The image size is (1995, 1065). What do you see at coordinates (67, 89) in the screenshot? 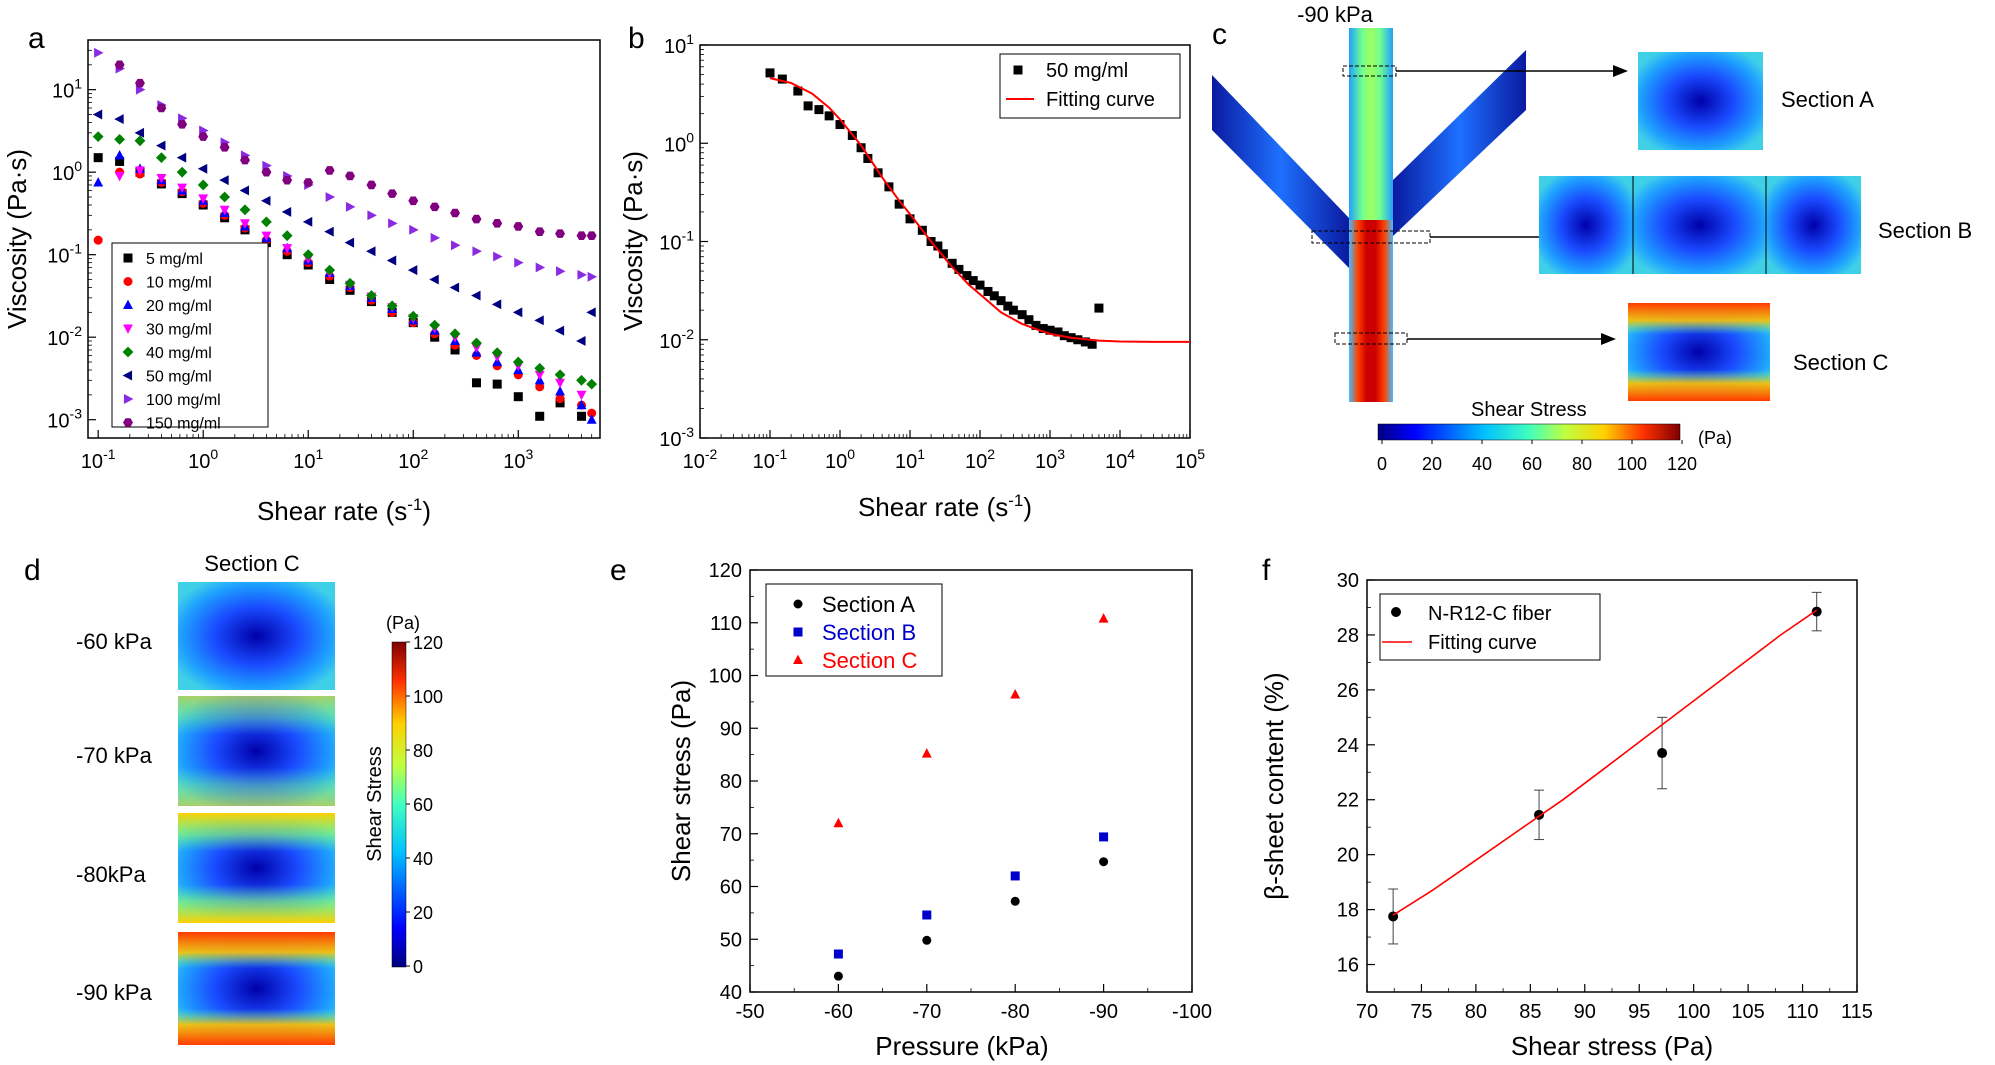
I see `y-tick-label-4: 101` at bounding box center [67, 89].